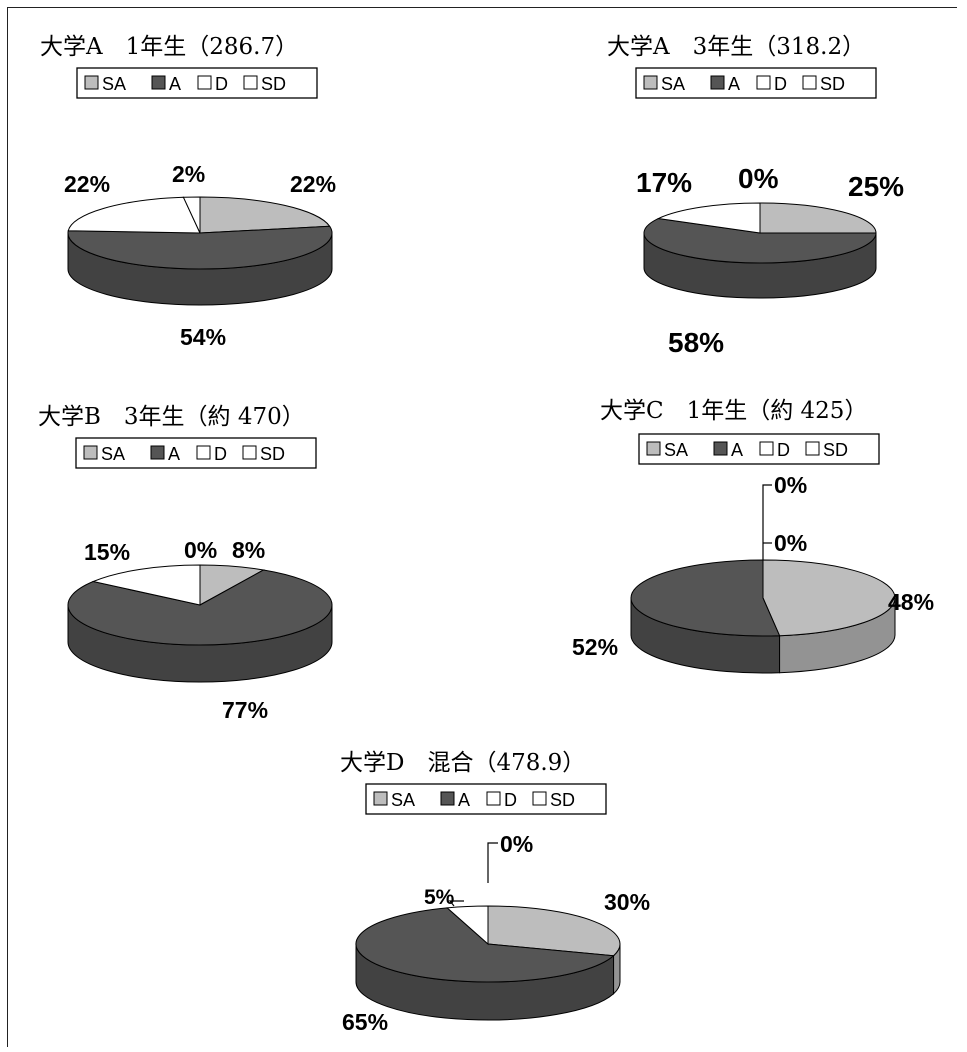 Image resolution: width=967 pixels, height=1052 pixels. Describe the element at coordinates (203, 337) in the screenshot. I see `data-label-a: 54%` at that location.